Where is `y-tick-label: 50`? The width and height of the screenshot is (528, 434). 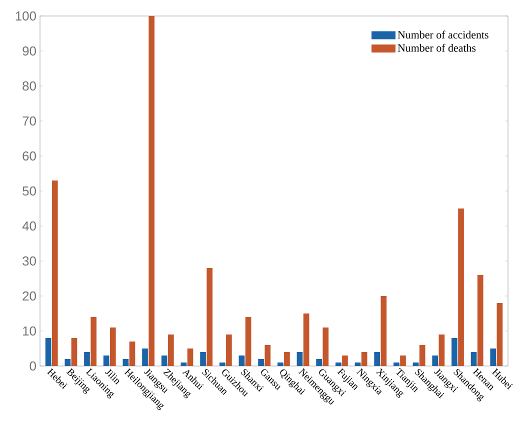
y-tick-label: 50 is located at coordinates (29, 191).